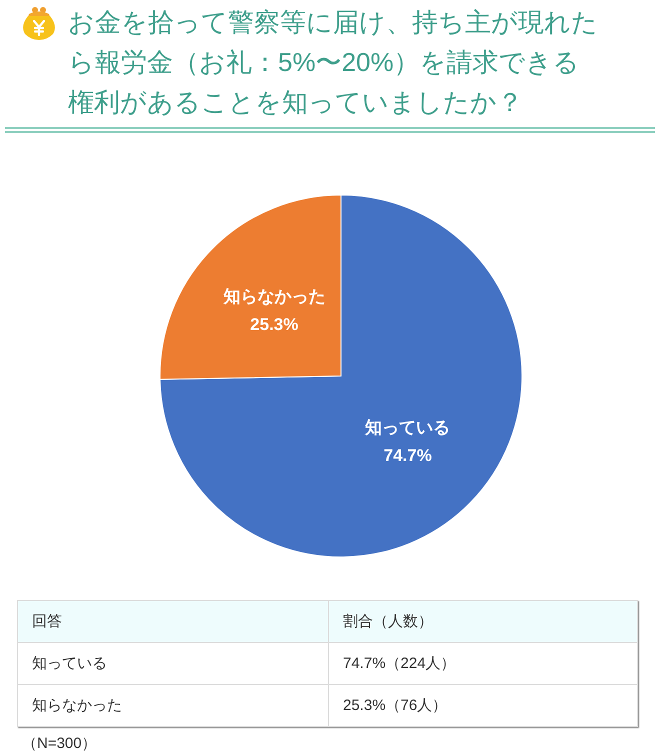 The image size is (660, 755). I want to click on slice-label: 知らなかった, so click(274, 296).